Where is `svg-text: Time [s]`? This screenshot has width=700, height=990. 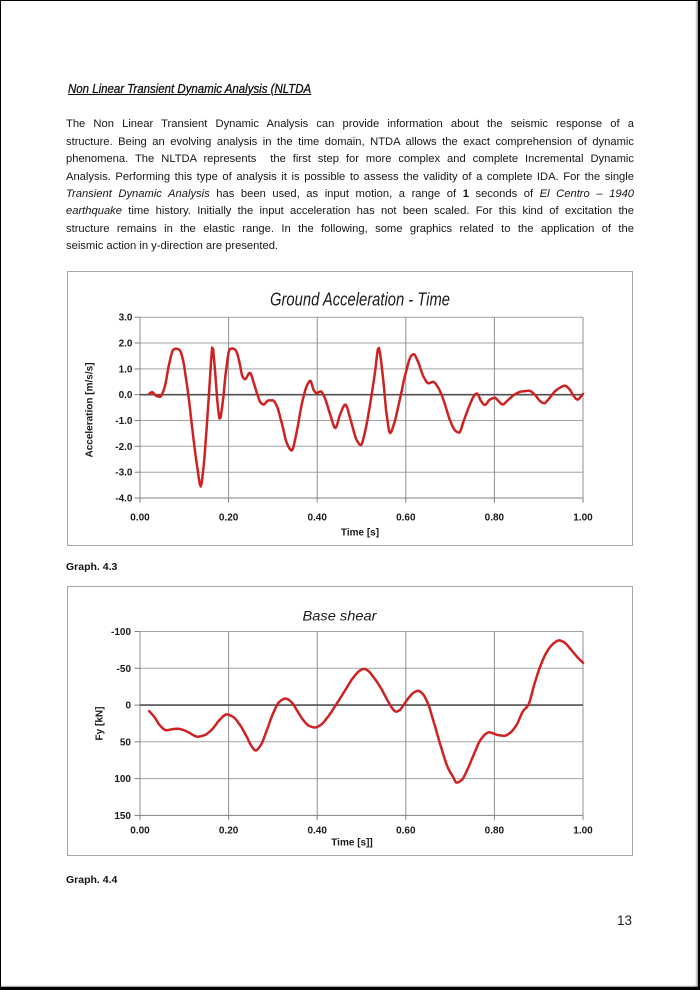
svg-text: Time [s] is located at coordinates (360, 533).